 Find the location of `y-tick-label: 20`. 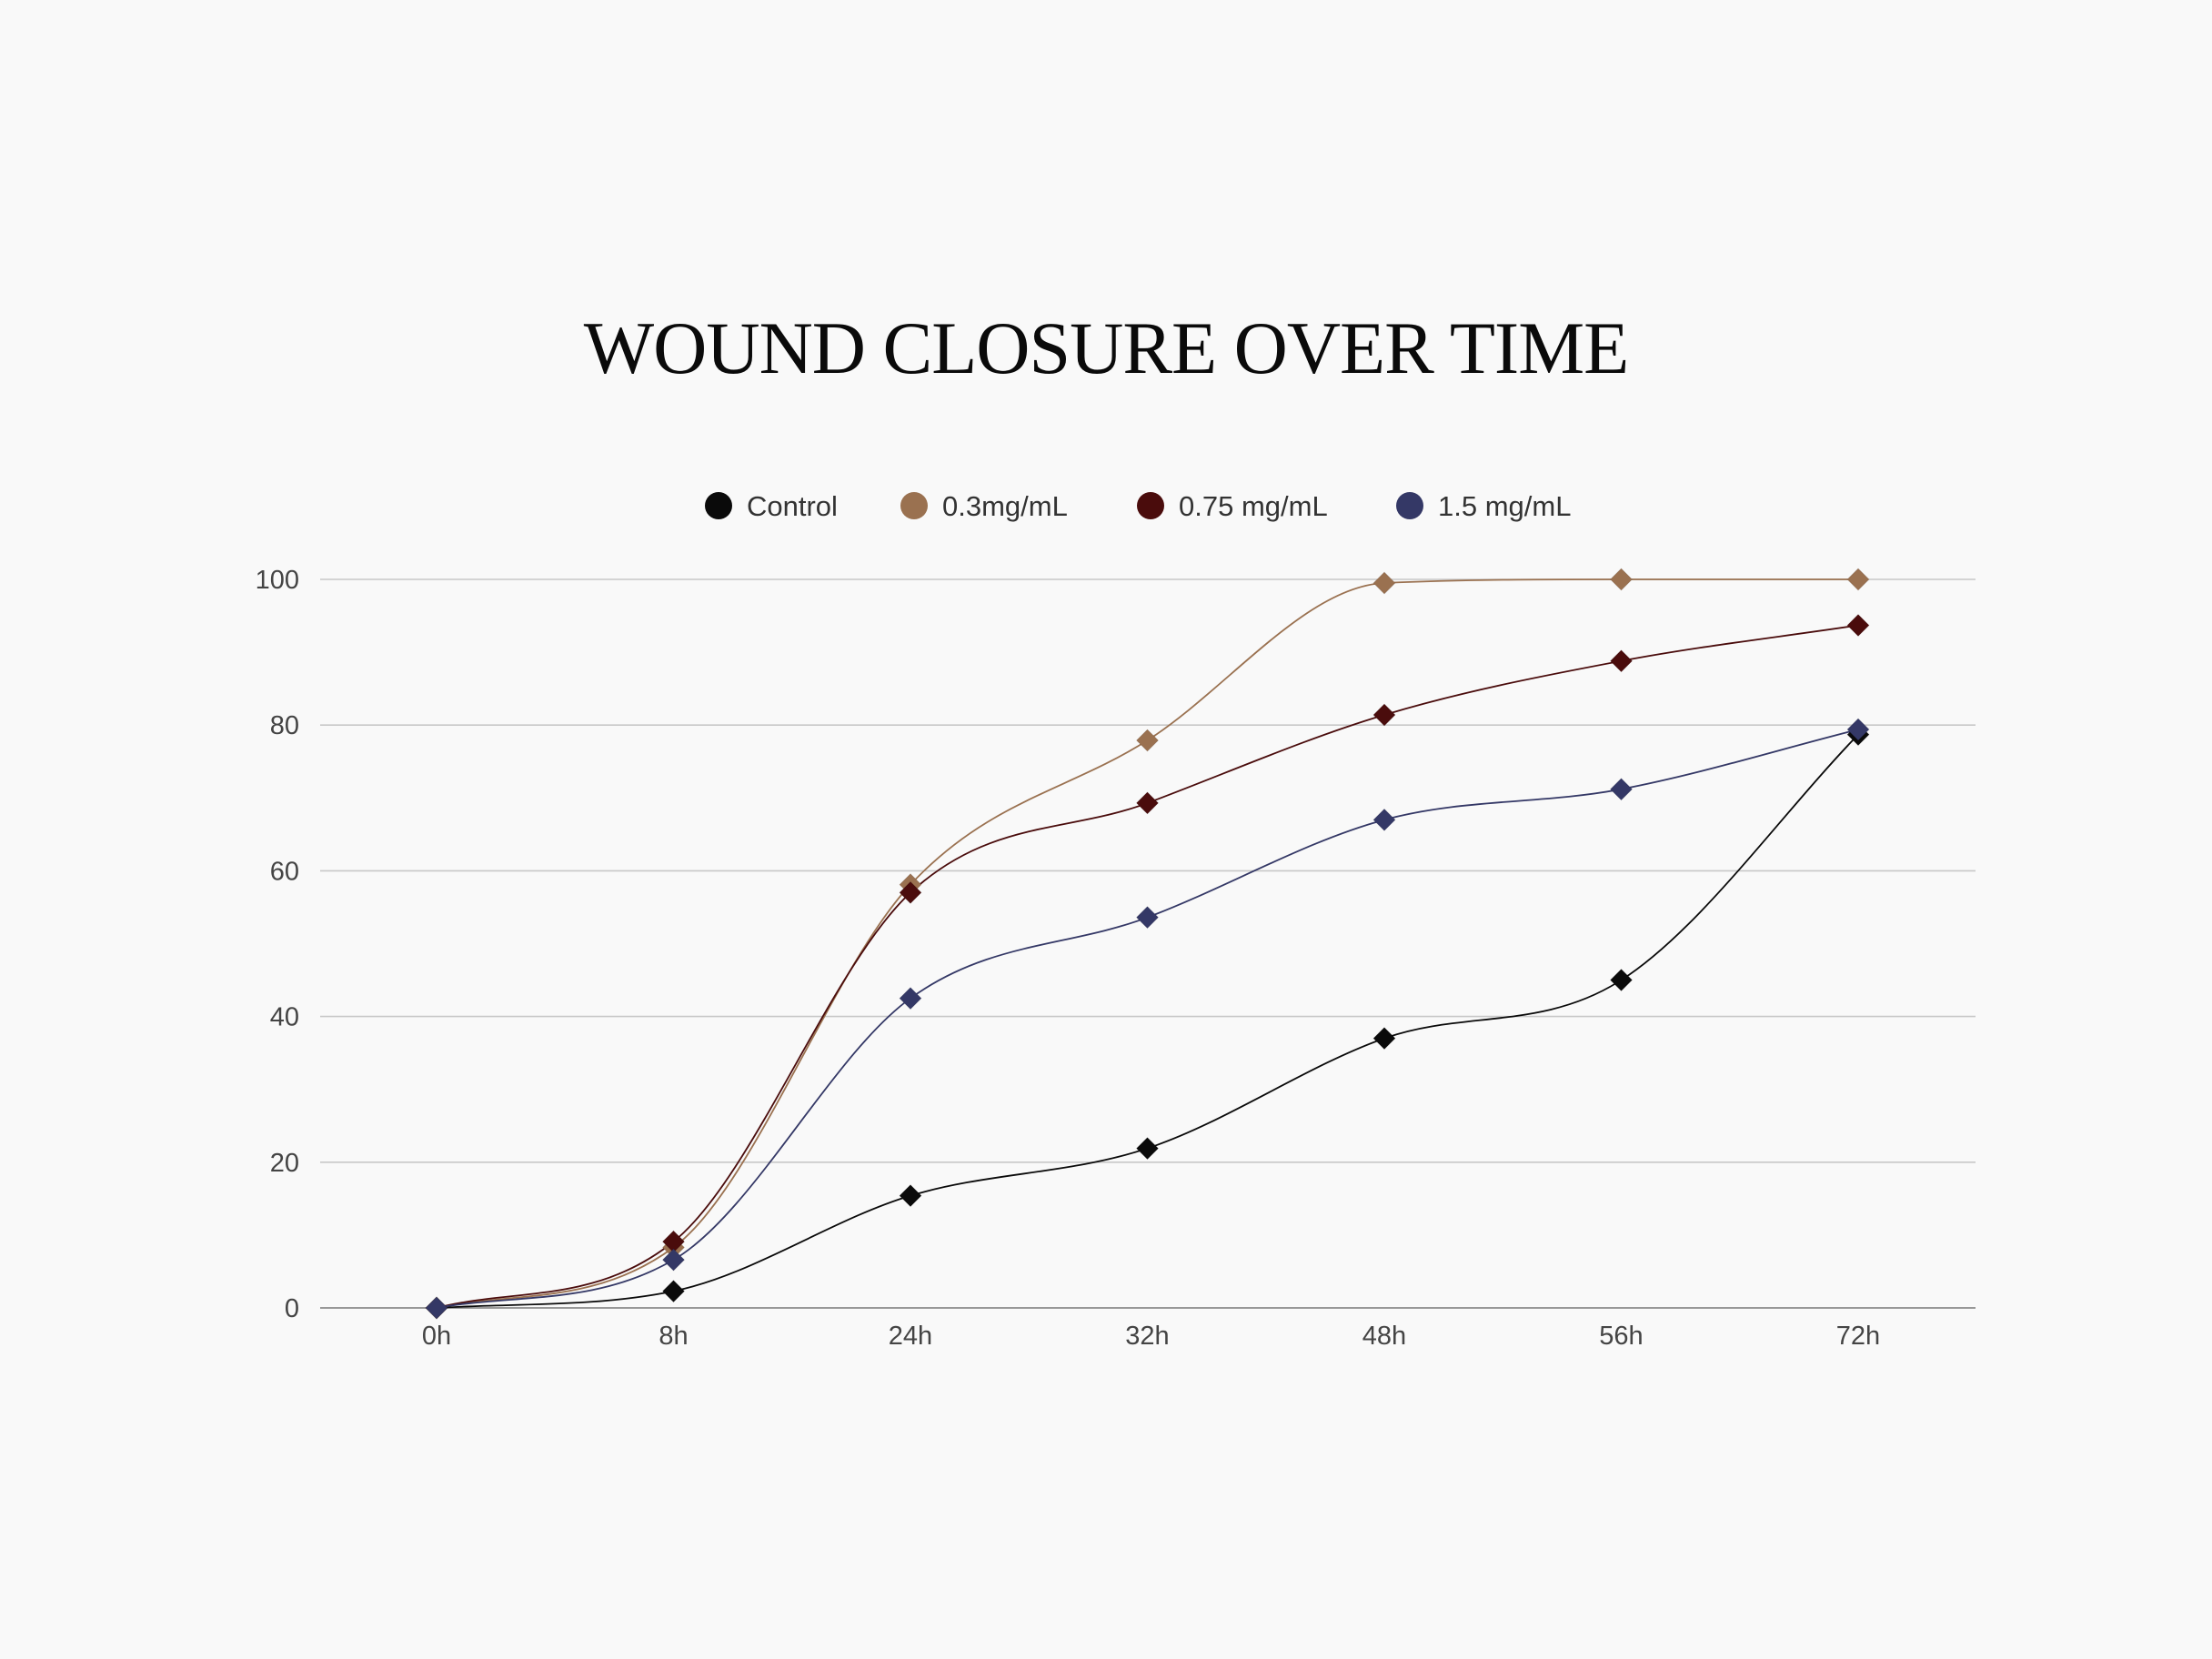

y-tick-label: 20 is located at coordinates (284, 1163).